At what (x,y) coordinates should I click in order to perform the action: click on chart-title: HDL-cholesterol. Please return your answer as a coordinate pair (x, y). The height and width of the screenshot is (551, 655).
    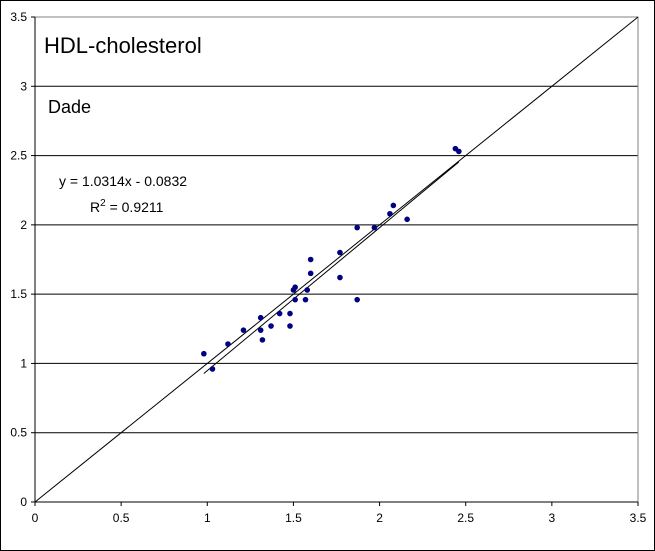
    Looking at the image, I should click on (123, 45).